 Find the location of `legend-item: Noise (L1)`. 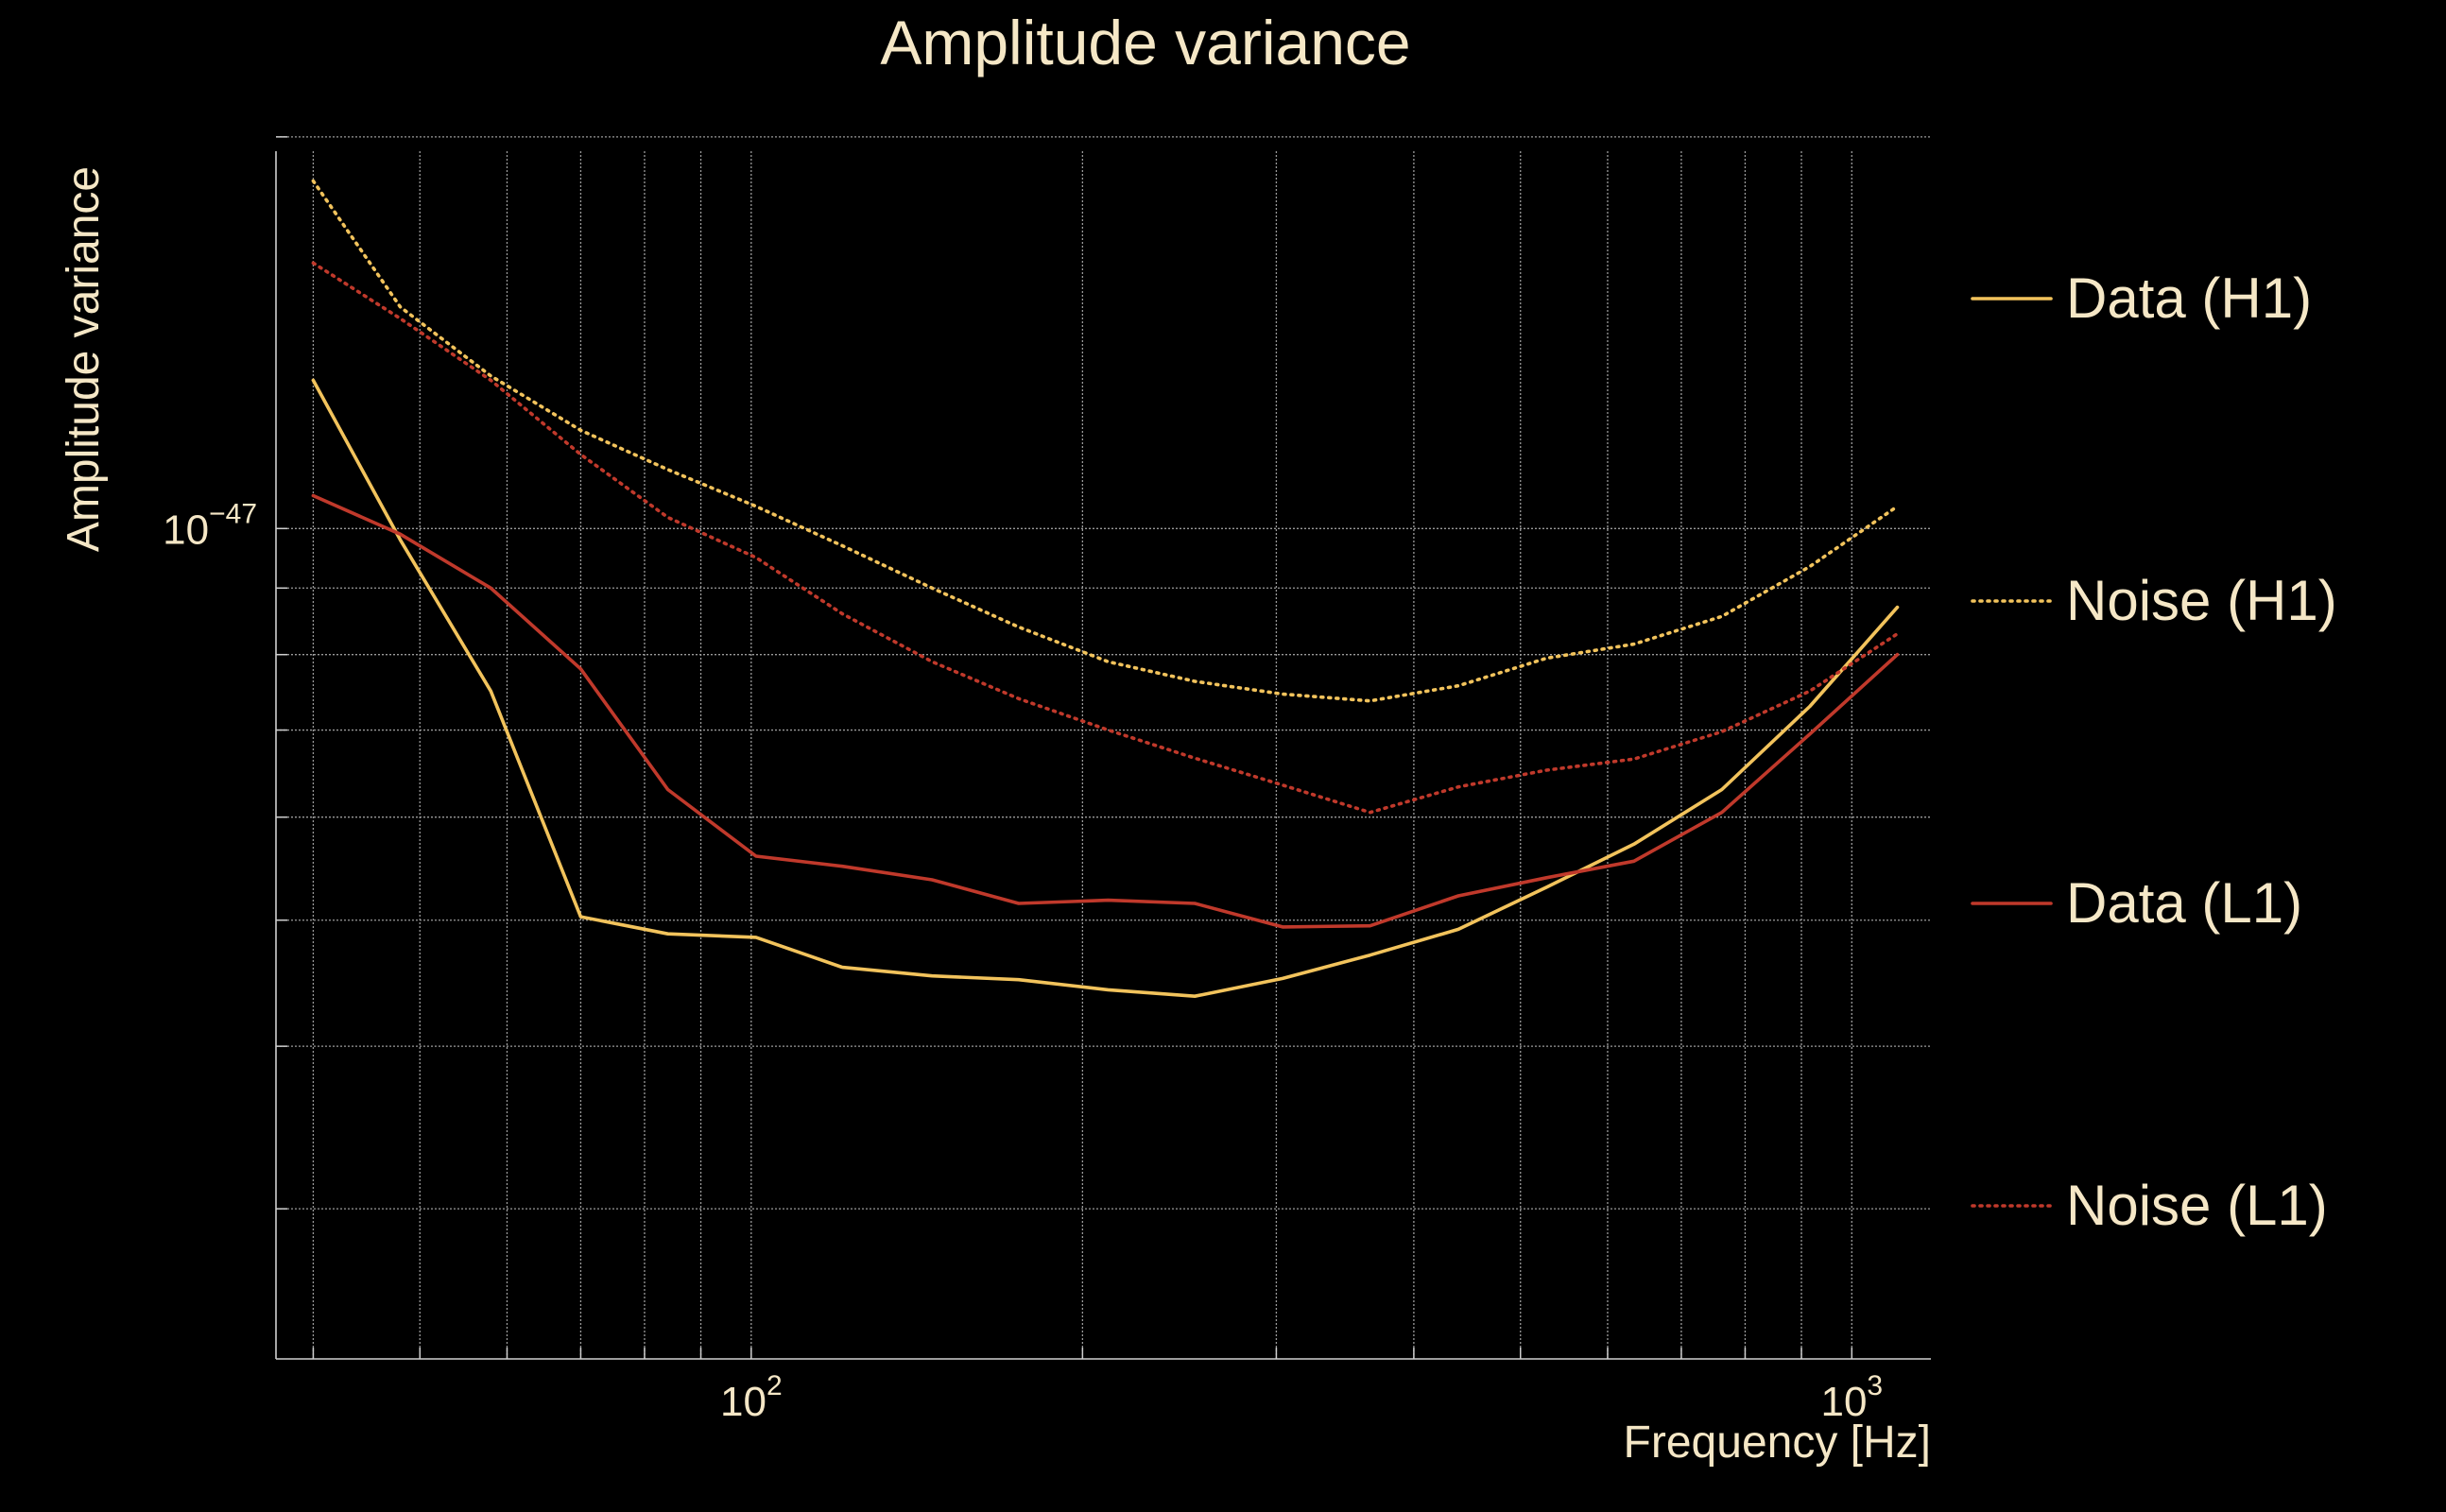

legend-item: Noise (L1) is located at coordinates (2149, 1205).